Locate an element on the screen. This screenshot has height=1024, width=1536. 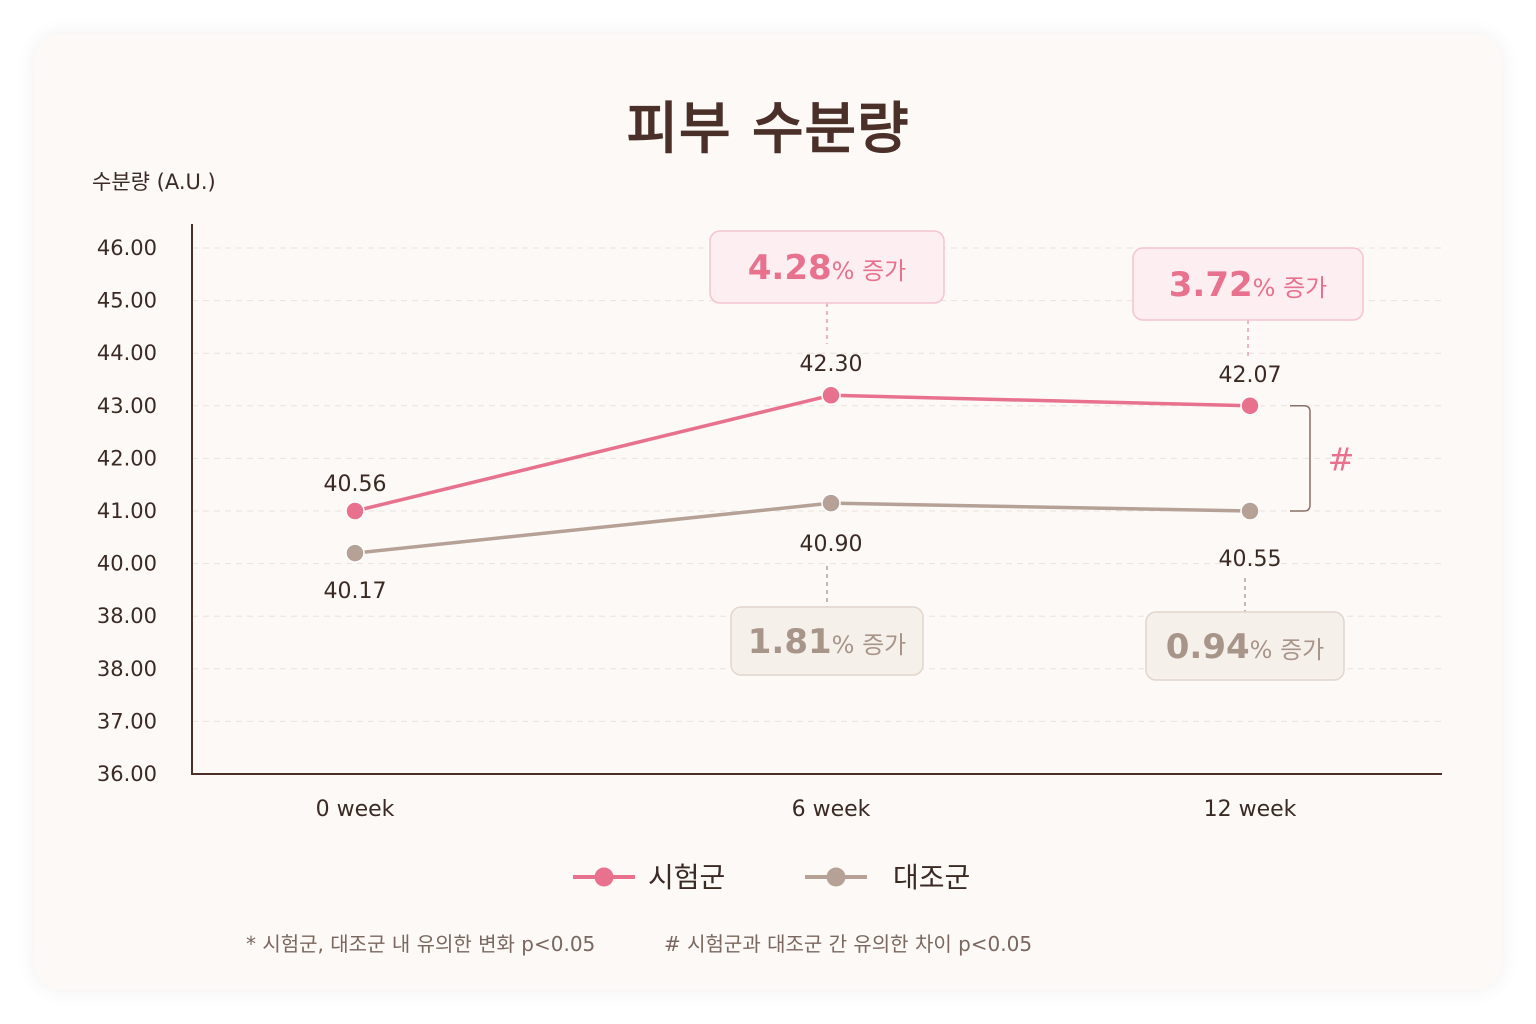
y-tick-label: 40.00 is located at coordinates (127, 564).